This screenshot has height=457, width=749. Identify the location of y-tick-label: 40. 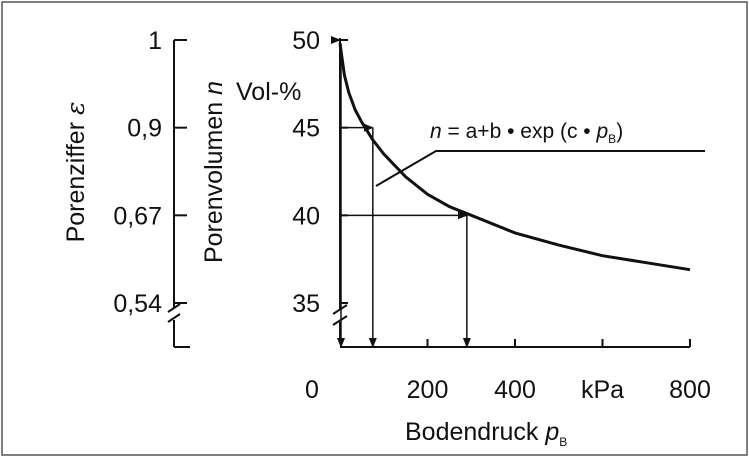
(306, 216).